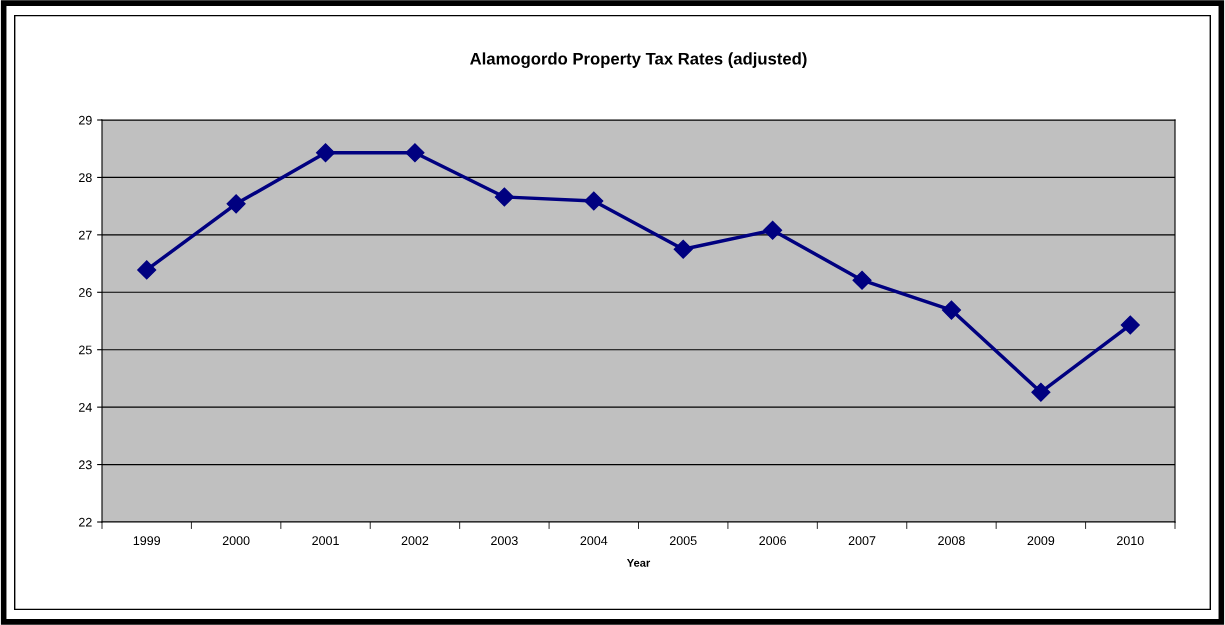 The width and height of the screenshot is (1225, 625). I want to click on x-tick-label: 2008, so click(951, 541).